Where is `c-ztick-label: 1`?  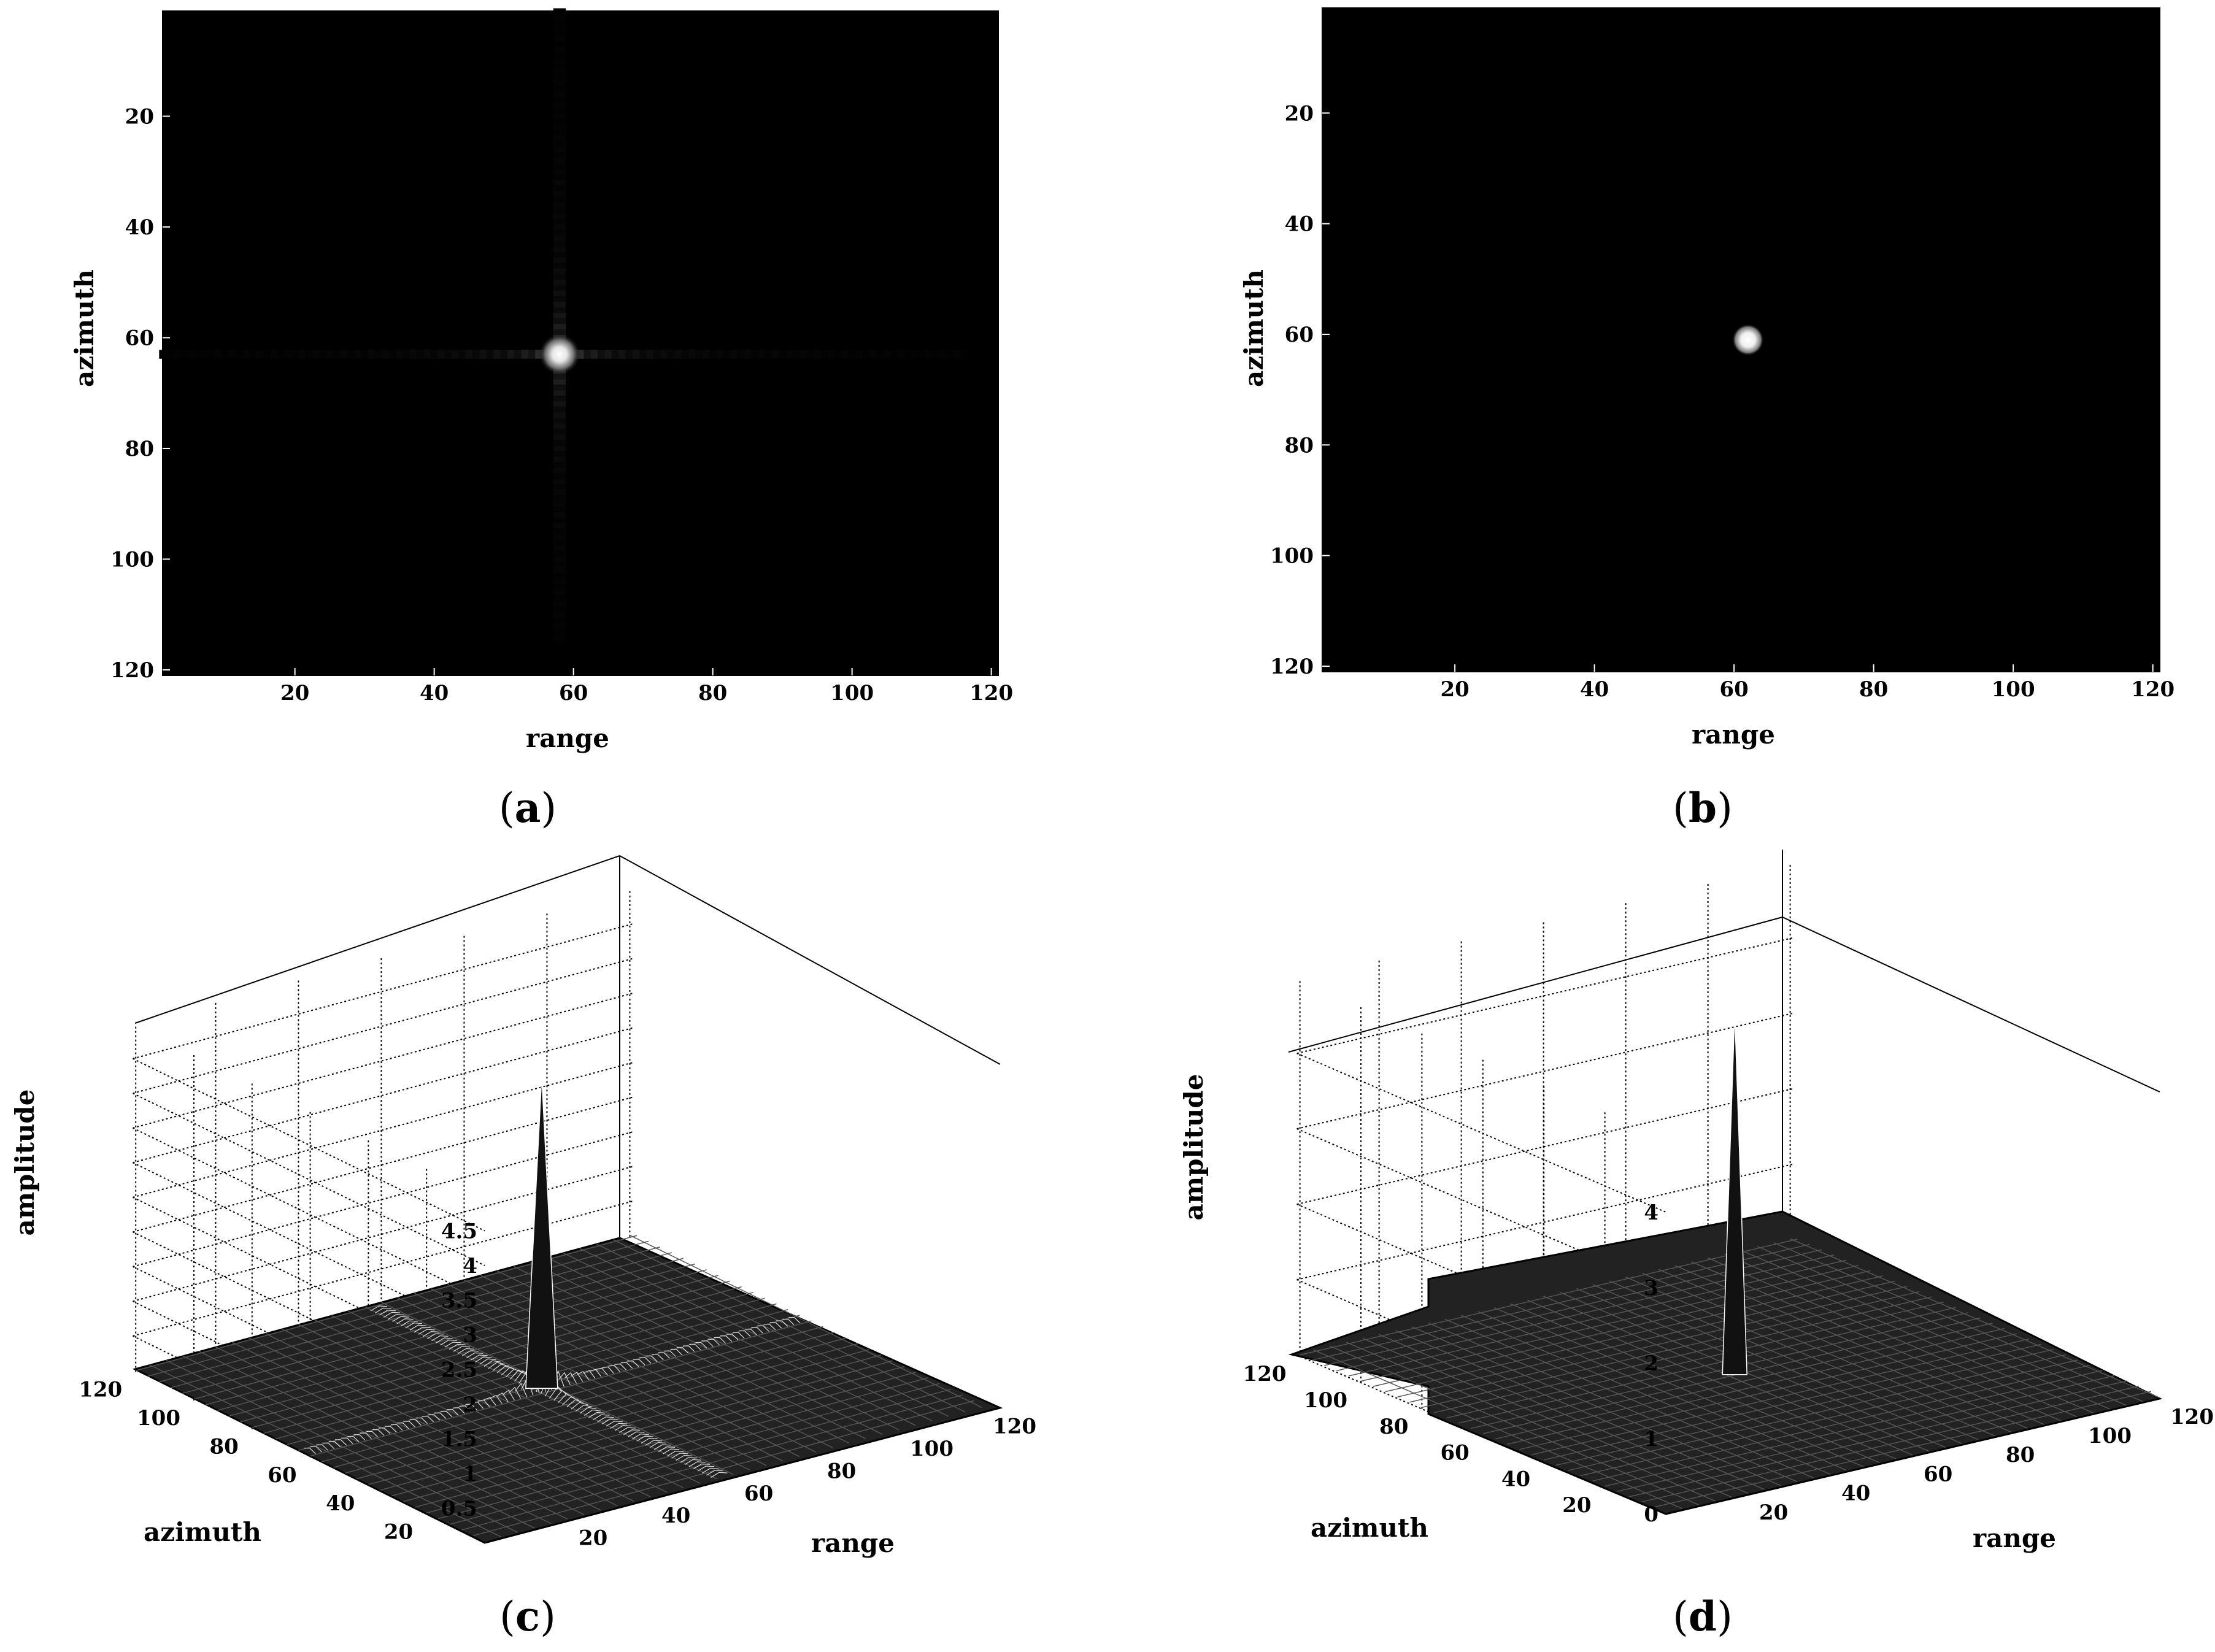 c-ztick-label: 1 is located at coordinates (470, 1474).